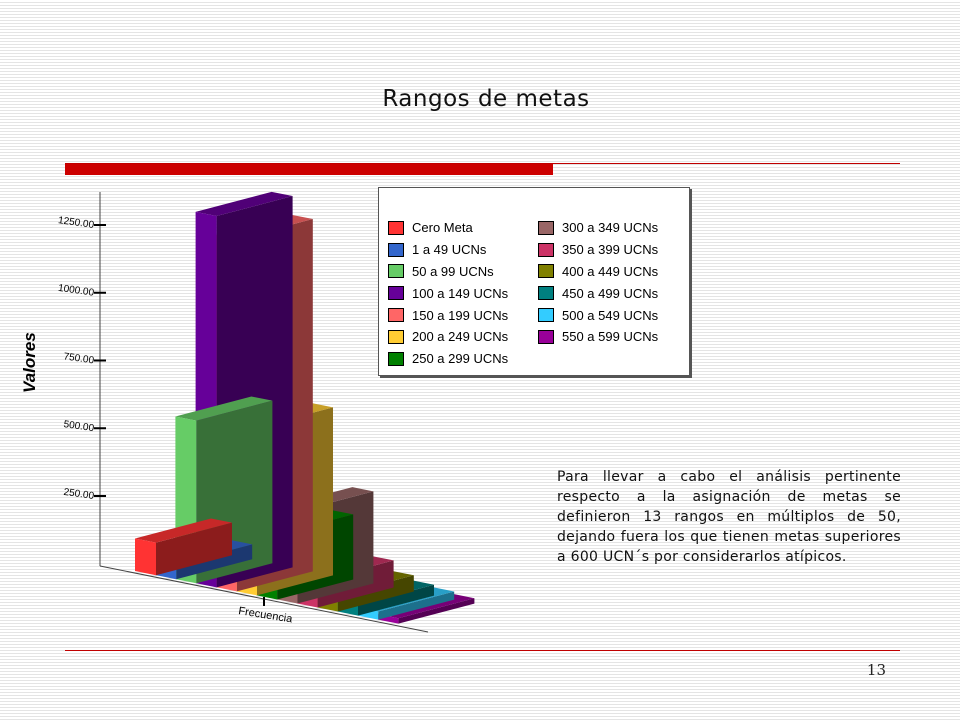 The image size is (960, 720). What do you see at coordinates (460, 315) in the screenshot?
I see `legend-label: 150 a 199 UCNs` at bounding box center [460, 315].